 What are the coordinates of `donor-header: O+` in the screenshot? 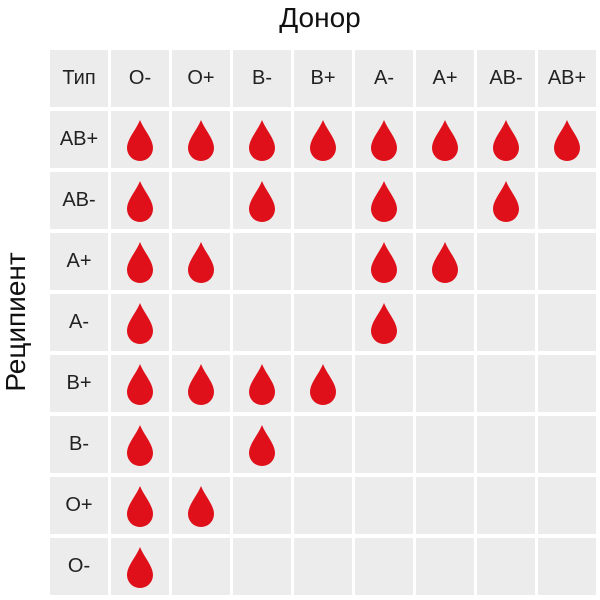 It's located at (201, 78).